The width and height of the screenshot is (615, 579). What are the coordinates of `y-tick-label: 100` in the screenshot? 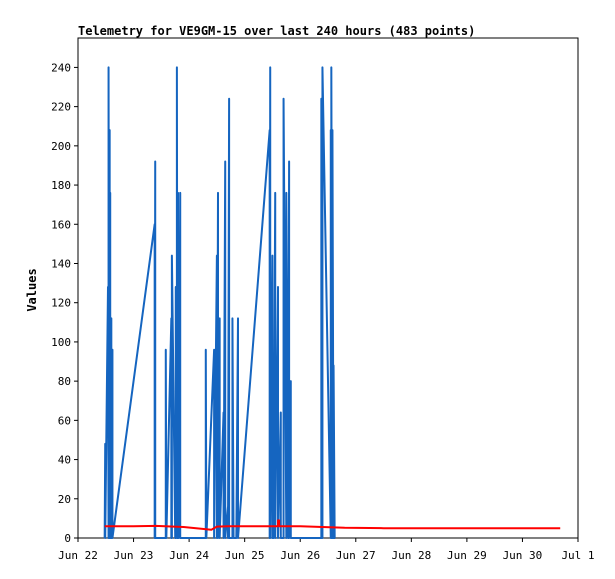 It's located at (61, 342).